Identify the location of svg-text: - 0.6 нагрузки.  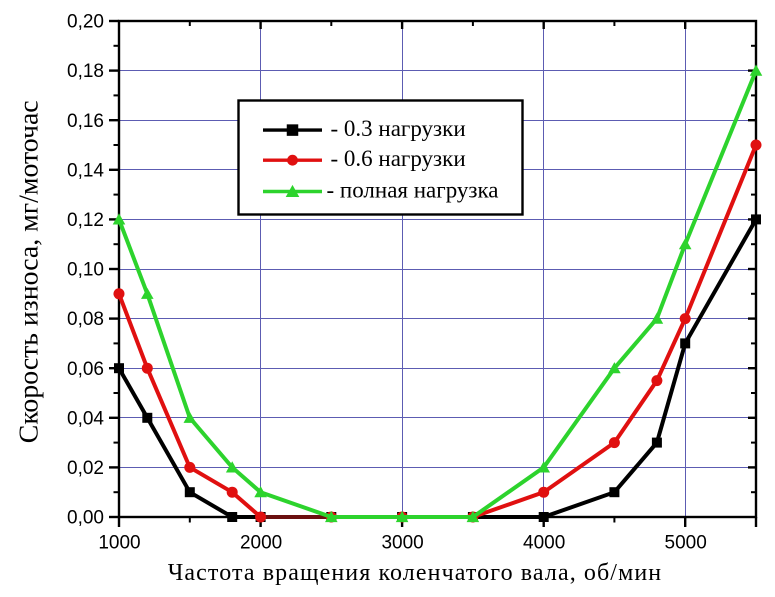
(398, 158).